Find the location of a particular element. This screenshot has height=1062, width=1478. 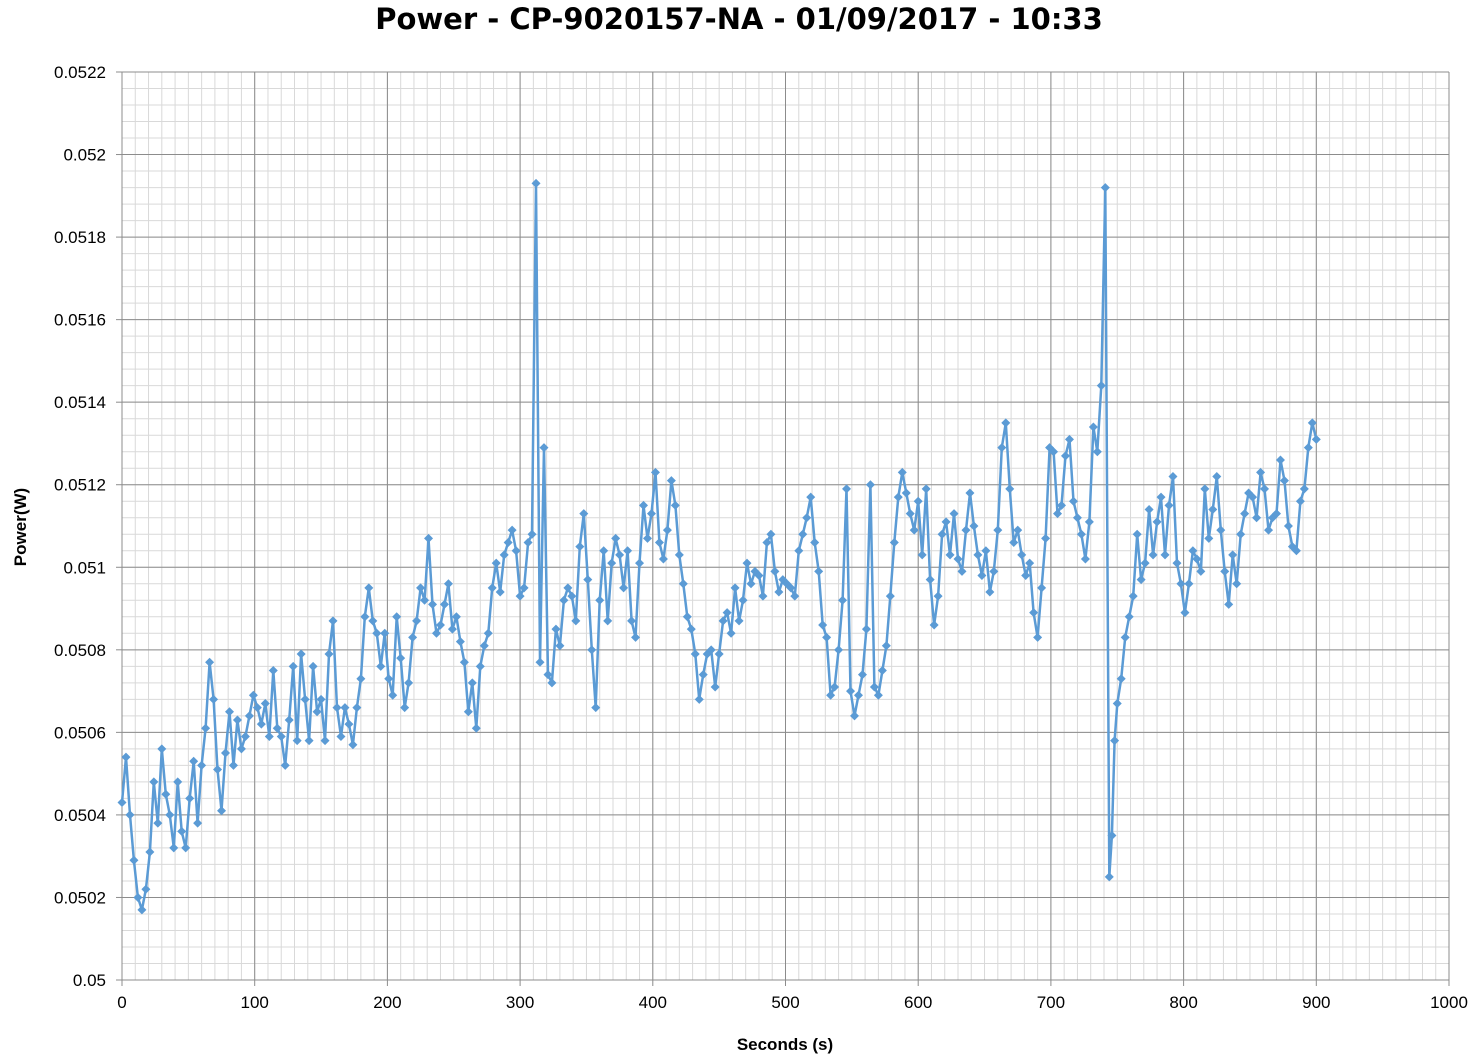

y-tick-label: 0.051 is located at coordinates (84, 567).